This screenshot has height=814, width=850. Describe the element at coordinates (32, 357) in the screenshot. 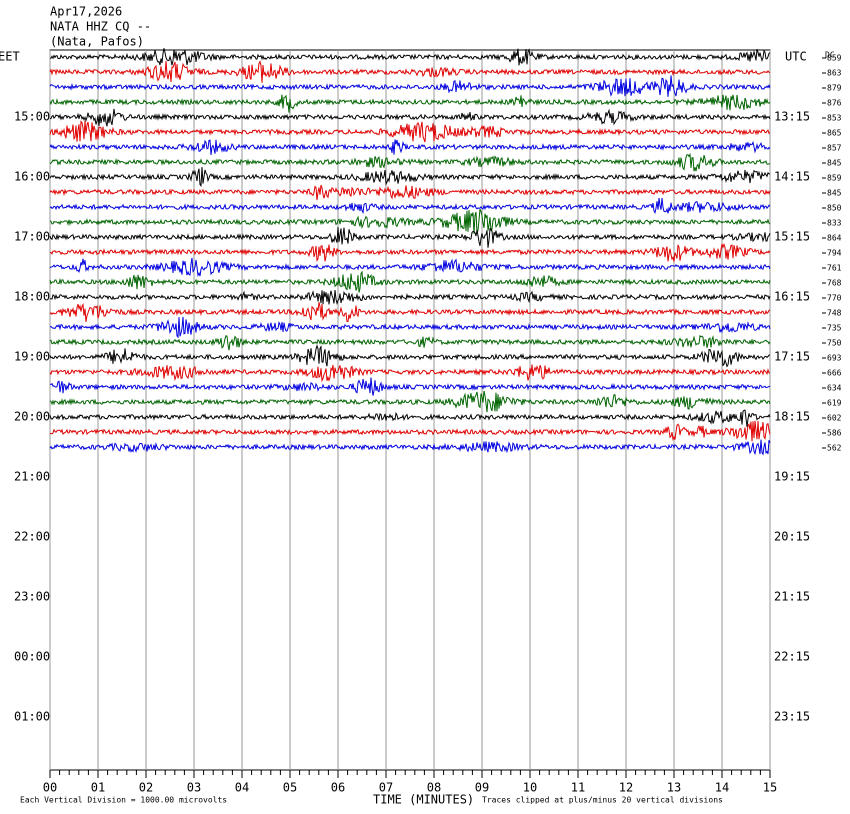

I see `left-hour-label: 19:00` at that location.